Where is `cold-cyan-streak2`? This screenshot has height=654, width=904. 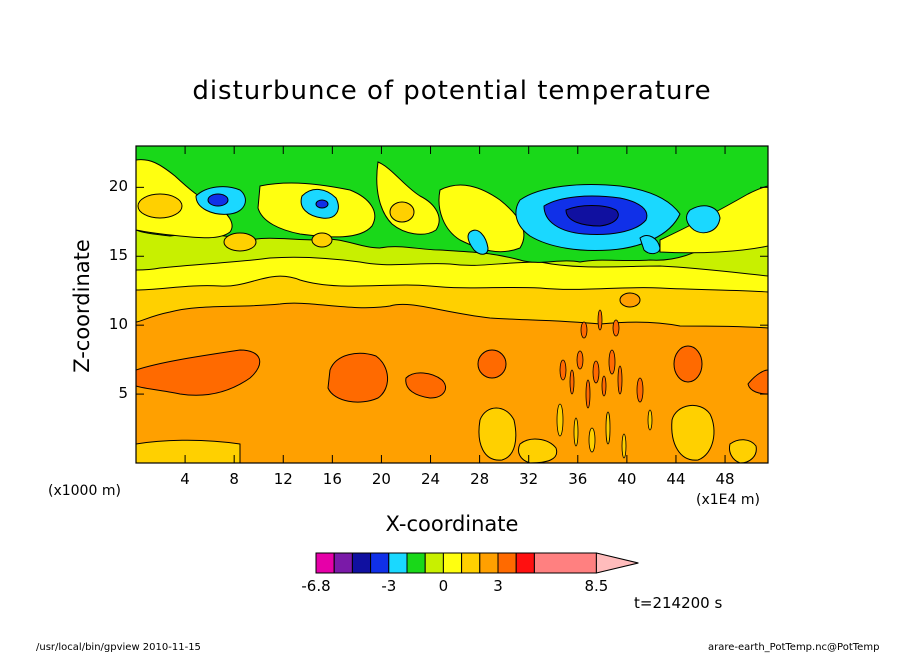 cold-cyan-streak2 is located at coordinates (650, 245).